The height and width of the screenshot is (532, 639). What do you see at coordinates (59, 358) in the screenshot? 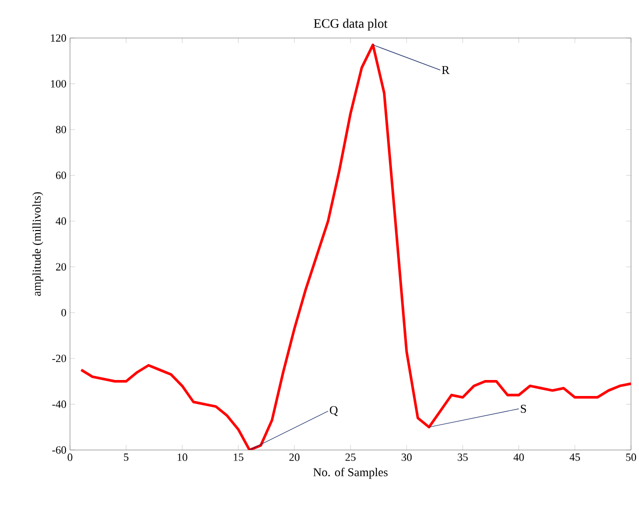
I see `y-tick-label: -20` at bounding box center [59, 358].